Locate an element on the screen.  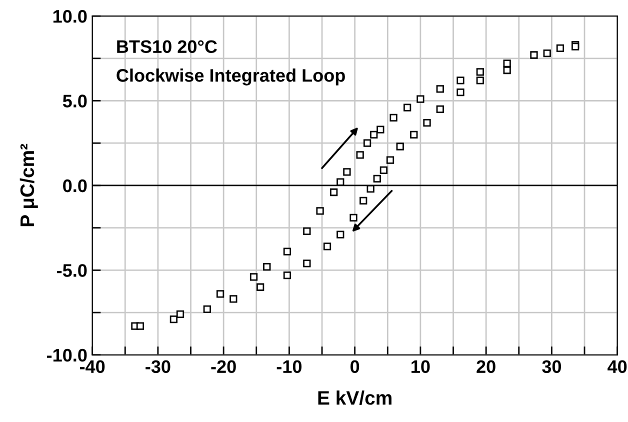
x-tick-label: -20 is located at coordinates (223, 367).